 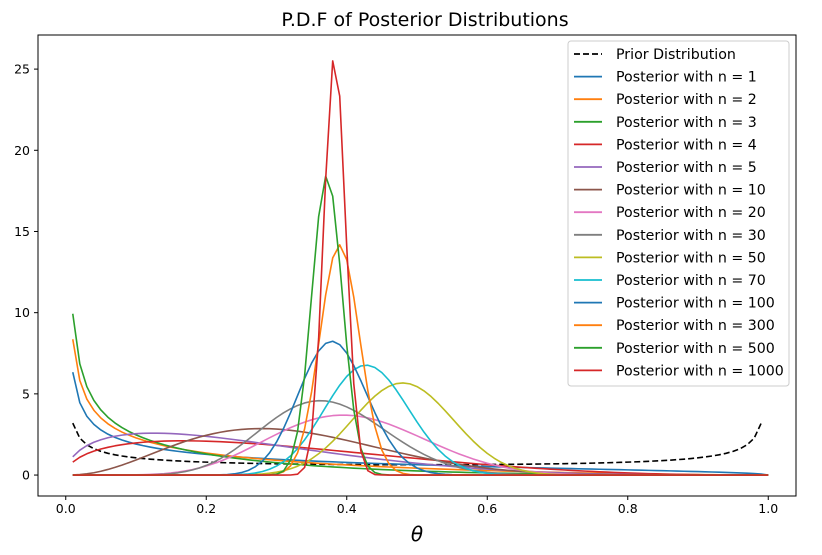 I want to click on x-tick-label: 0.4, so click(x=347, y=508).